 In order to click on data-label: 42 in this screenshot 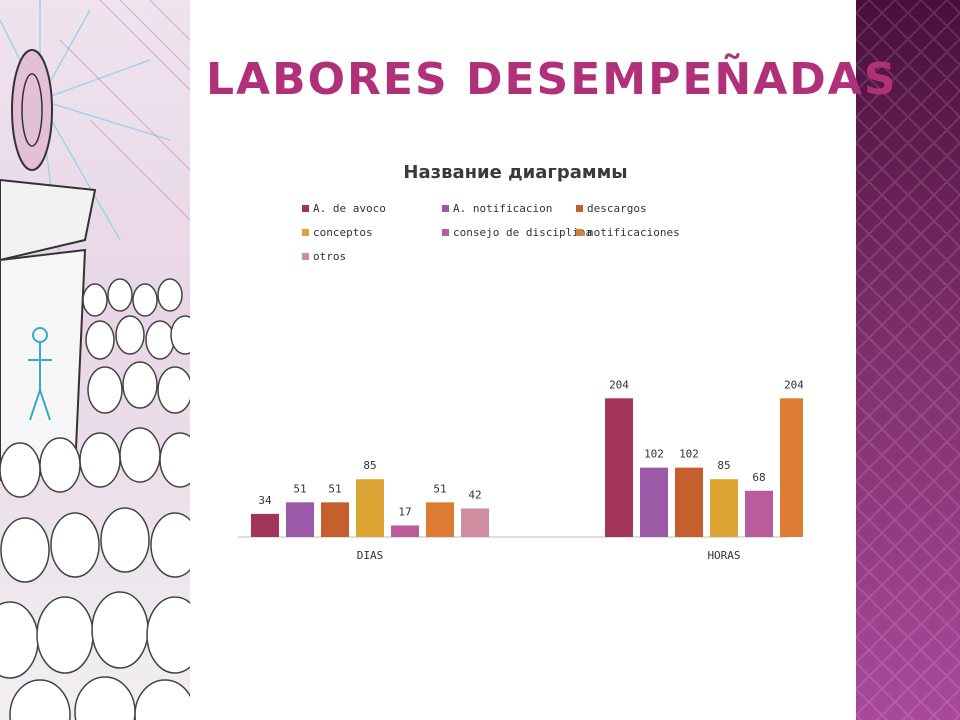, I will do `click(474, 494)`.